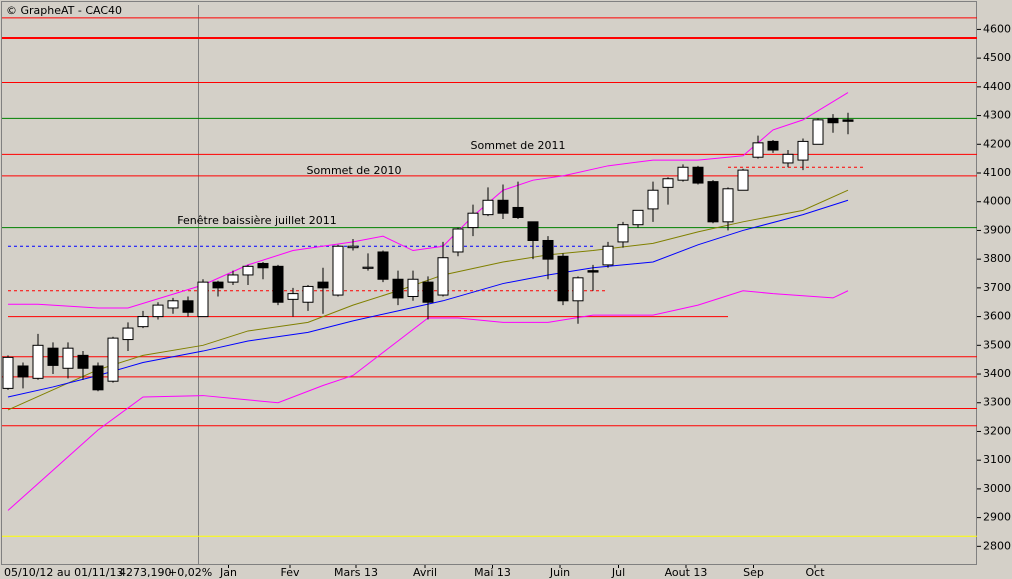 The width and height of the screenshot is (1012, 579). What do you see at coordinates (997, 545) in the screenshot?
I see `y-tick-label: 2800` at bounding box center [997, 545].